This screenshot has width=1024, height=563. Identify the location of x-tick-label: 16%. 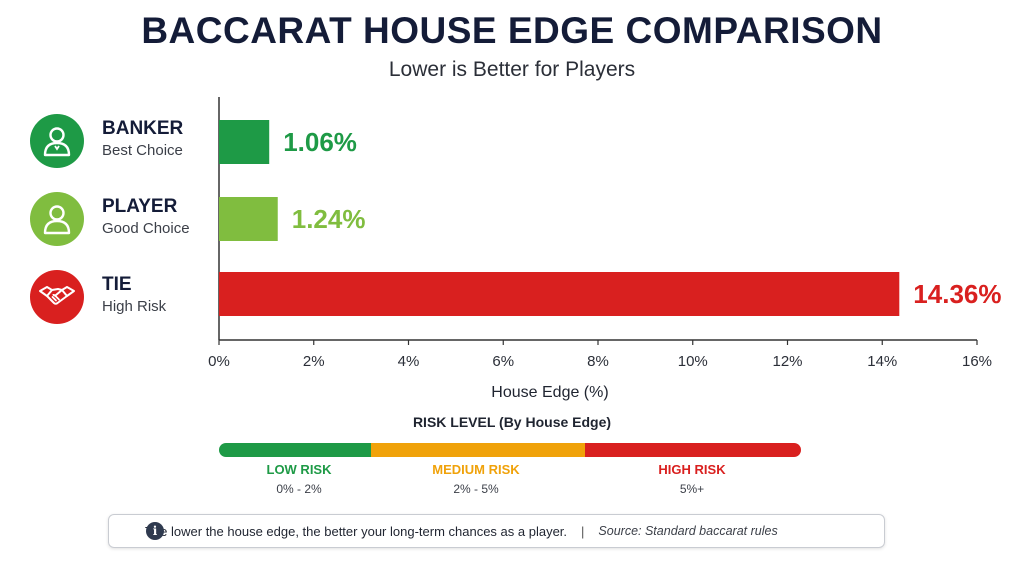
(977, 361).